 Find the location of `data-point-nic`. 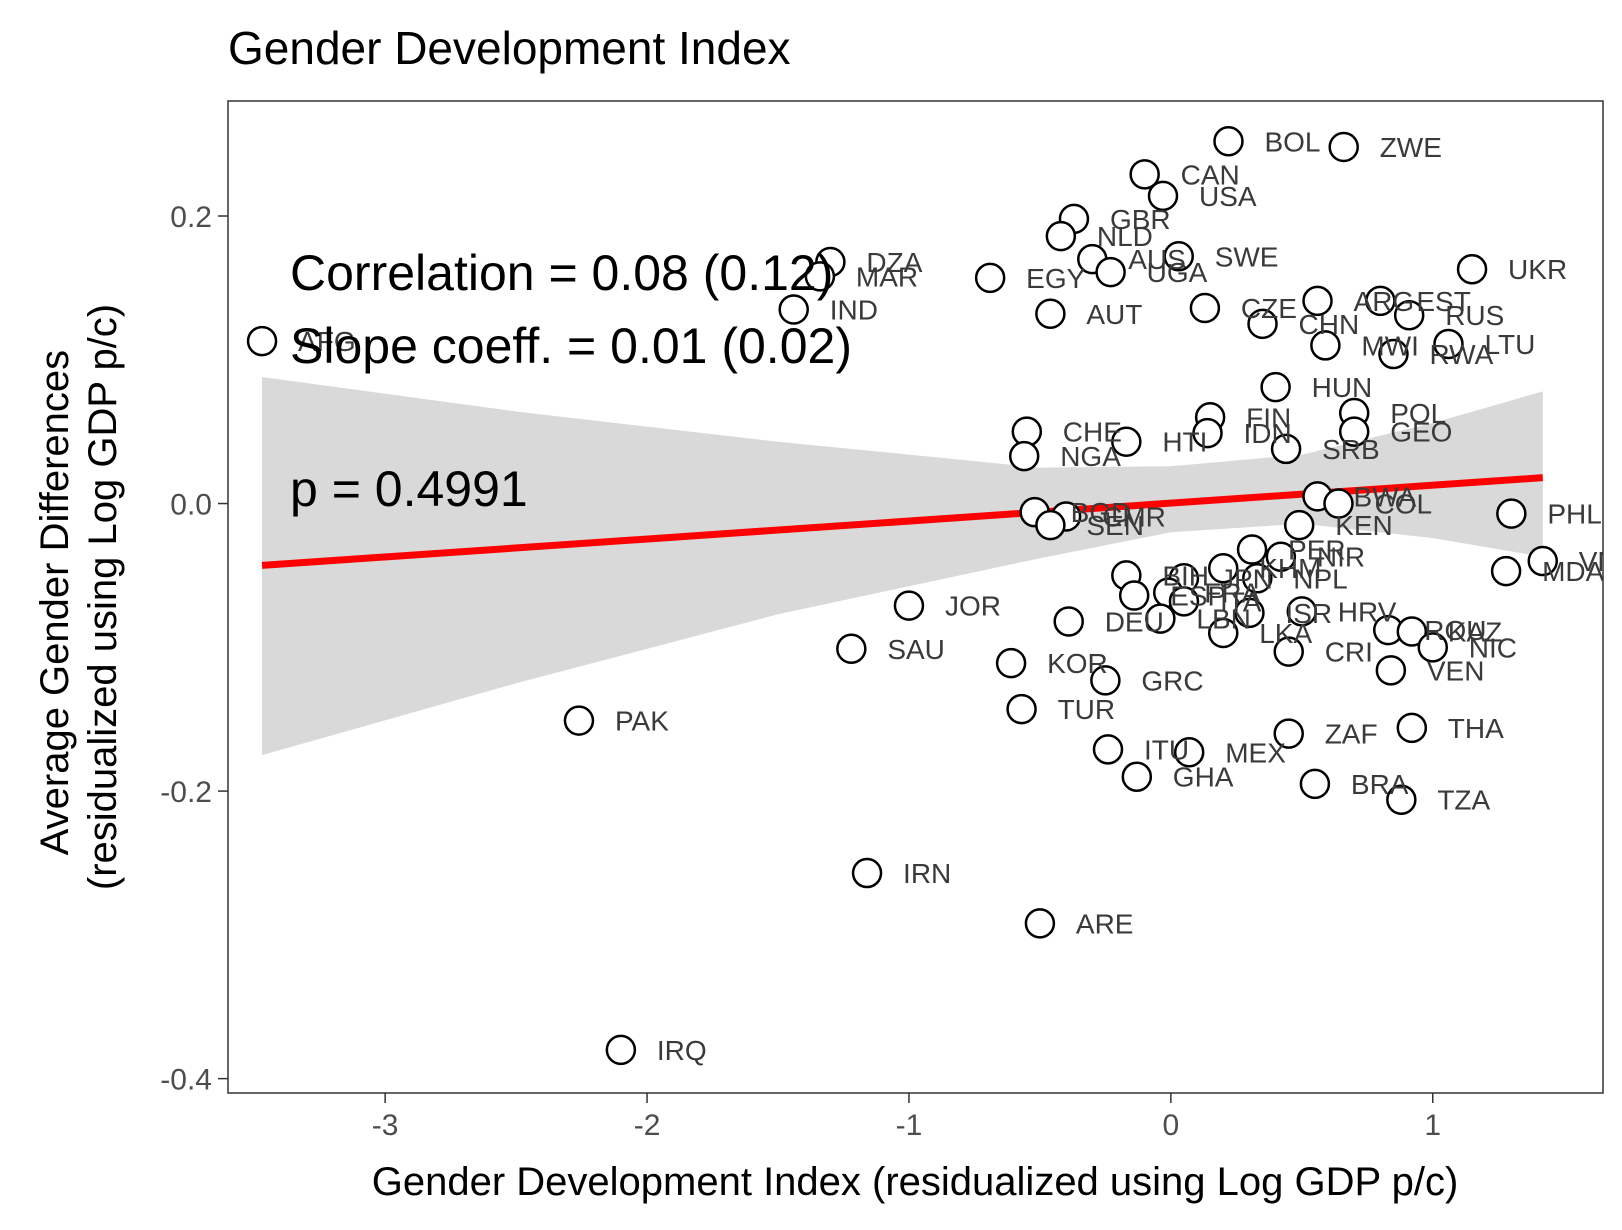

data-point-nic is located at coordinates (1433, 647).